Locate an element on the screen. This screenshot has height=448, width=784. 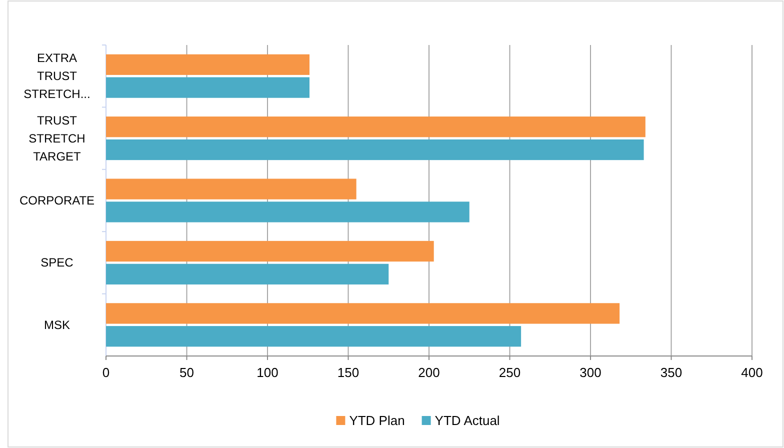
x-tick-label: 350 is located at coordinates (671, 372).